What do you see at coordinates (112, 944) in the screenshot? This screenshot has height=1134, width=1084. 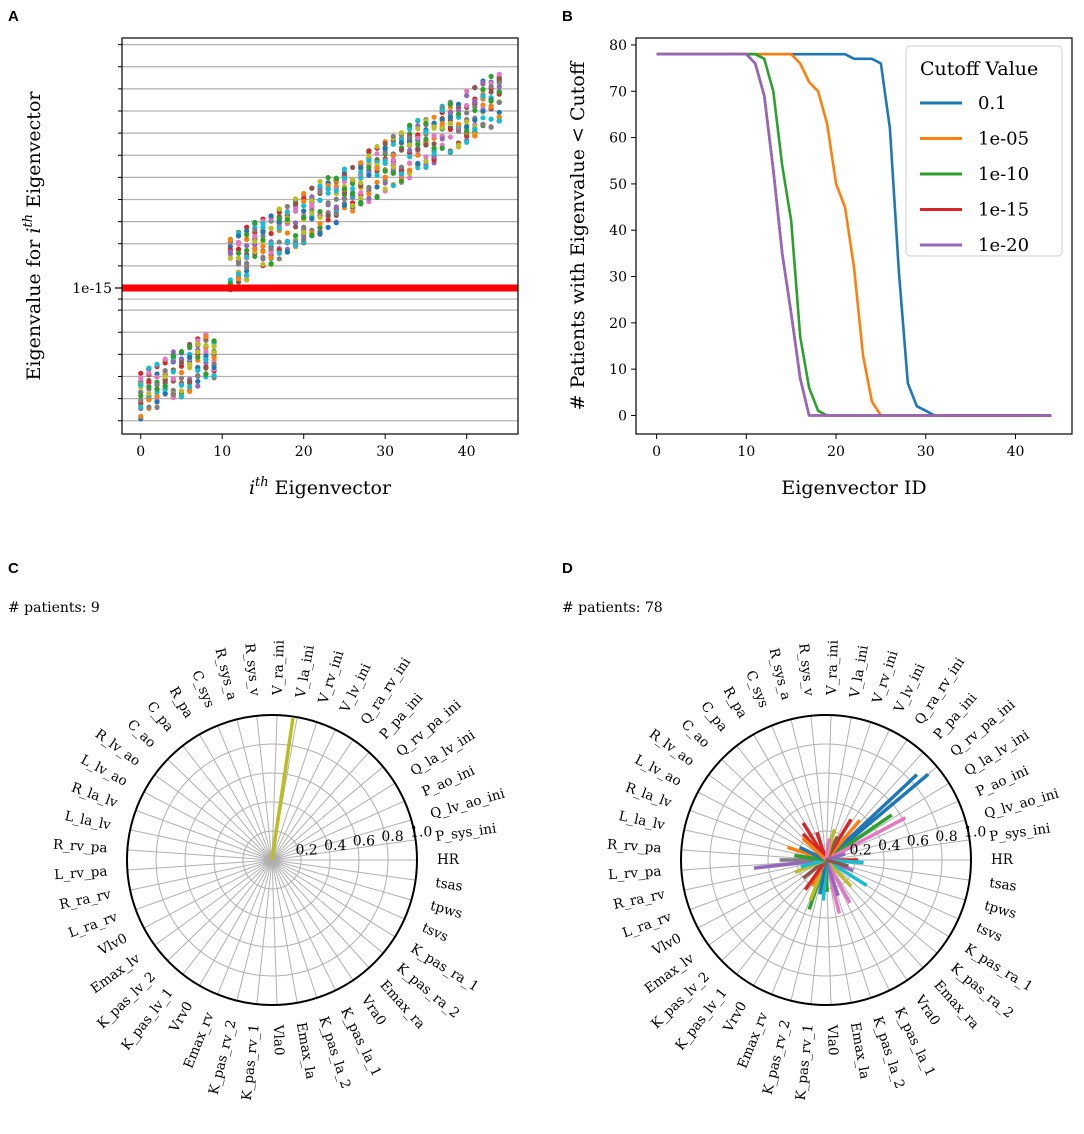 I see `category-label: Vlv0` at bounding box center [112, 944].